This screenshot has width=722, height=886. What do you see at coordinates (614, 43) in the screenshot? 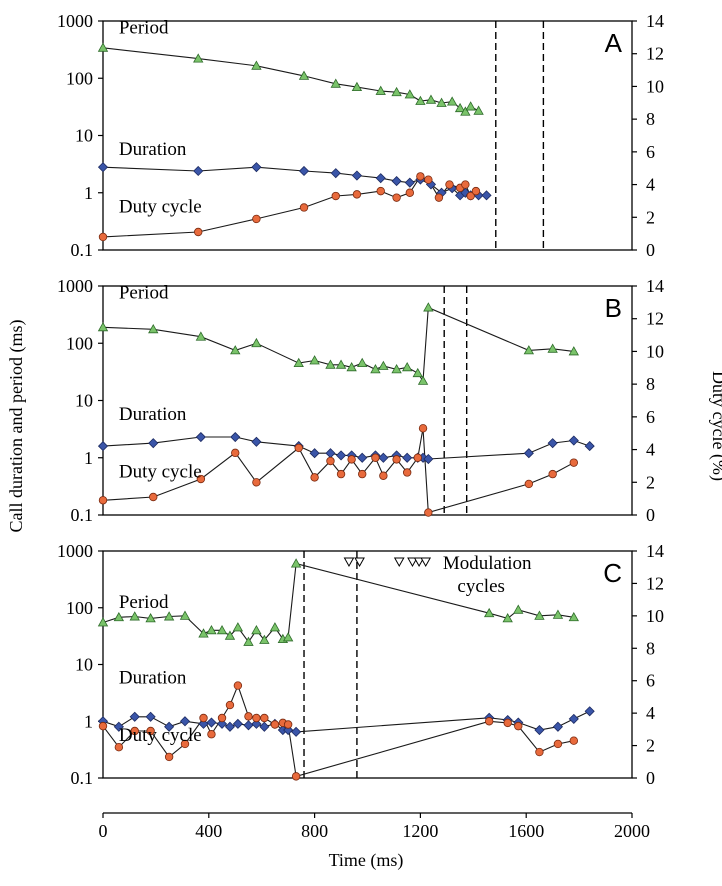
I see `panel-letter: A` at bounding box center [614, 43].